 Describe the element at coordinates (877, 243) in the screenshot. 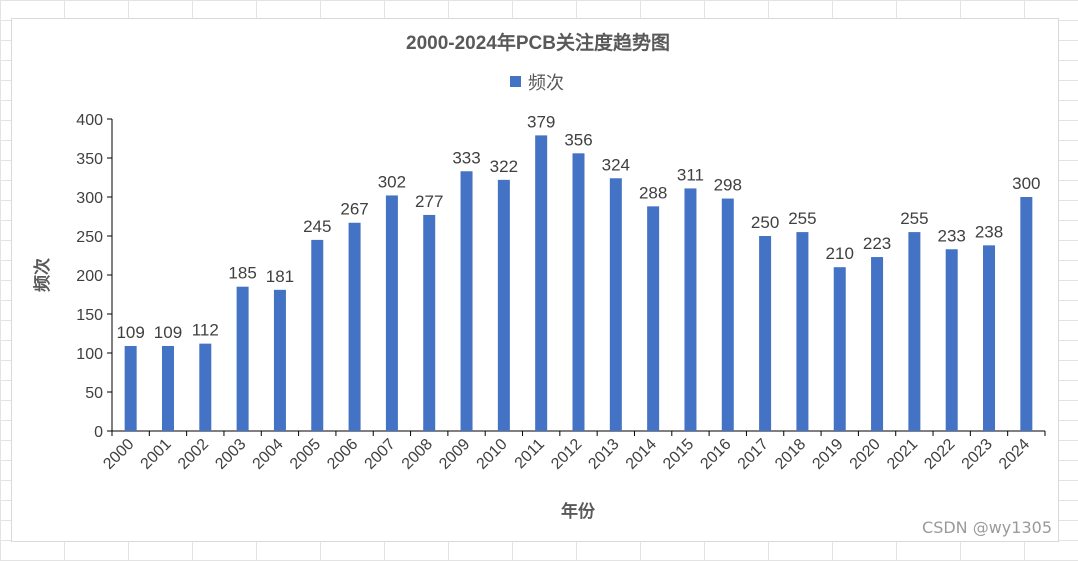

I see `data-label: 223` at that location.